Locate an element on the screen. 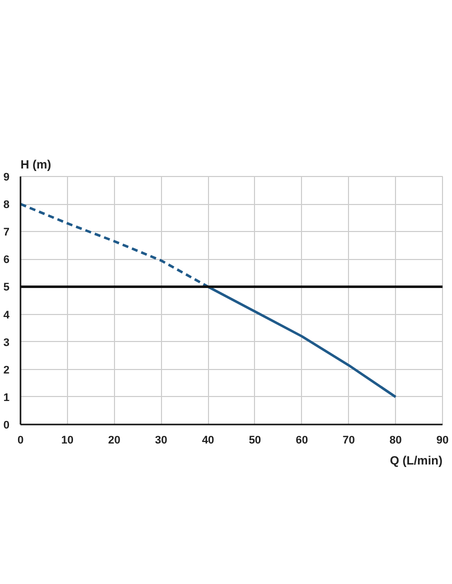  y-axis-title: H (m) is located at coordinates (36, 165).